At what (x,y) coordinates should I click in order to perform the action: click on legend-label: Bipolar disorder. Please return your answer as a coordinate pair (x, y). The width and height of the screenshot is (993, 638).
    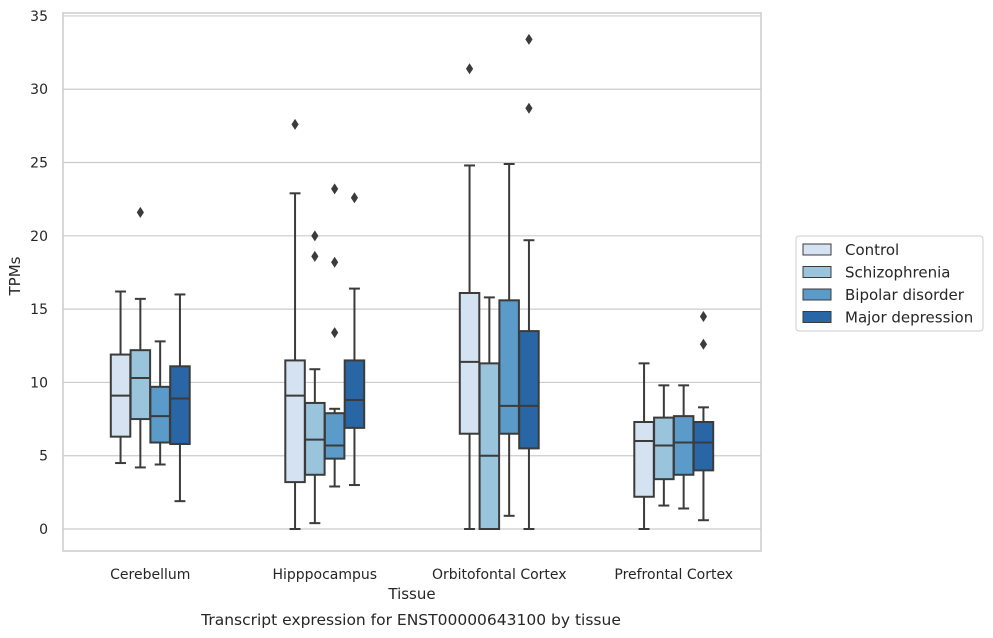
    Looking at the image, I should click on (905, 295).